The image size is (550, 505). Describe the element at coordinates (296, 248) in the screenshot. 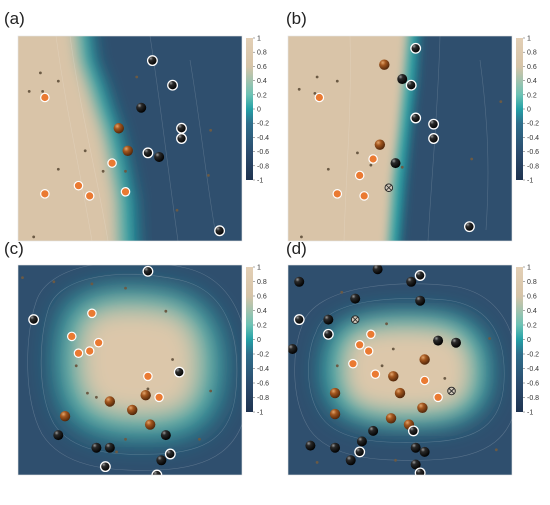

I see `panel-label: (d)` at that location.